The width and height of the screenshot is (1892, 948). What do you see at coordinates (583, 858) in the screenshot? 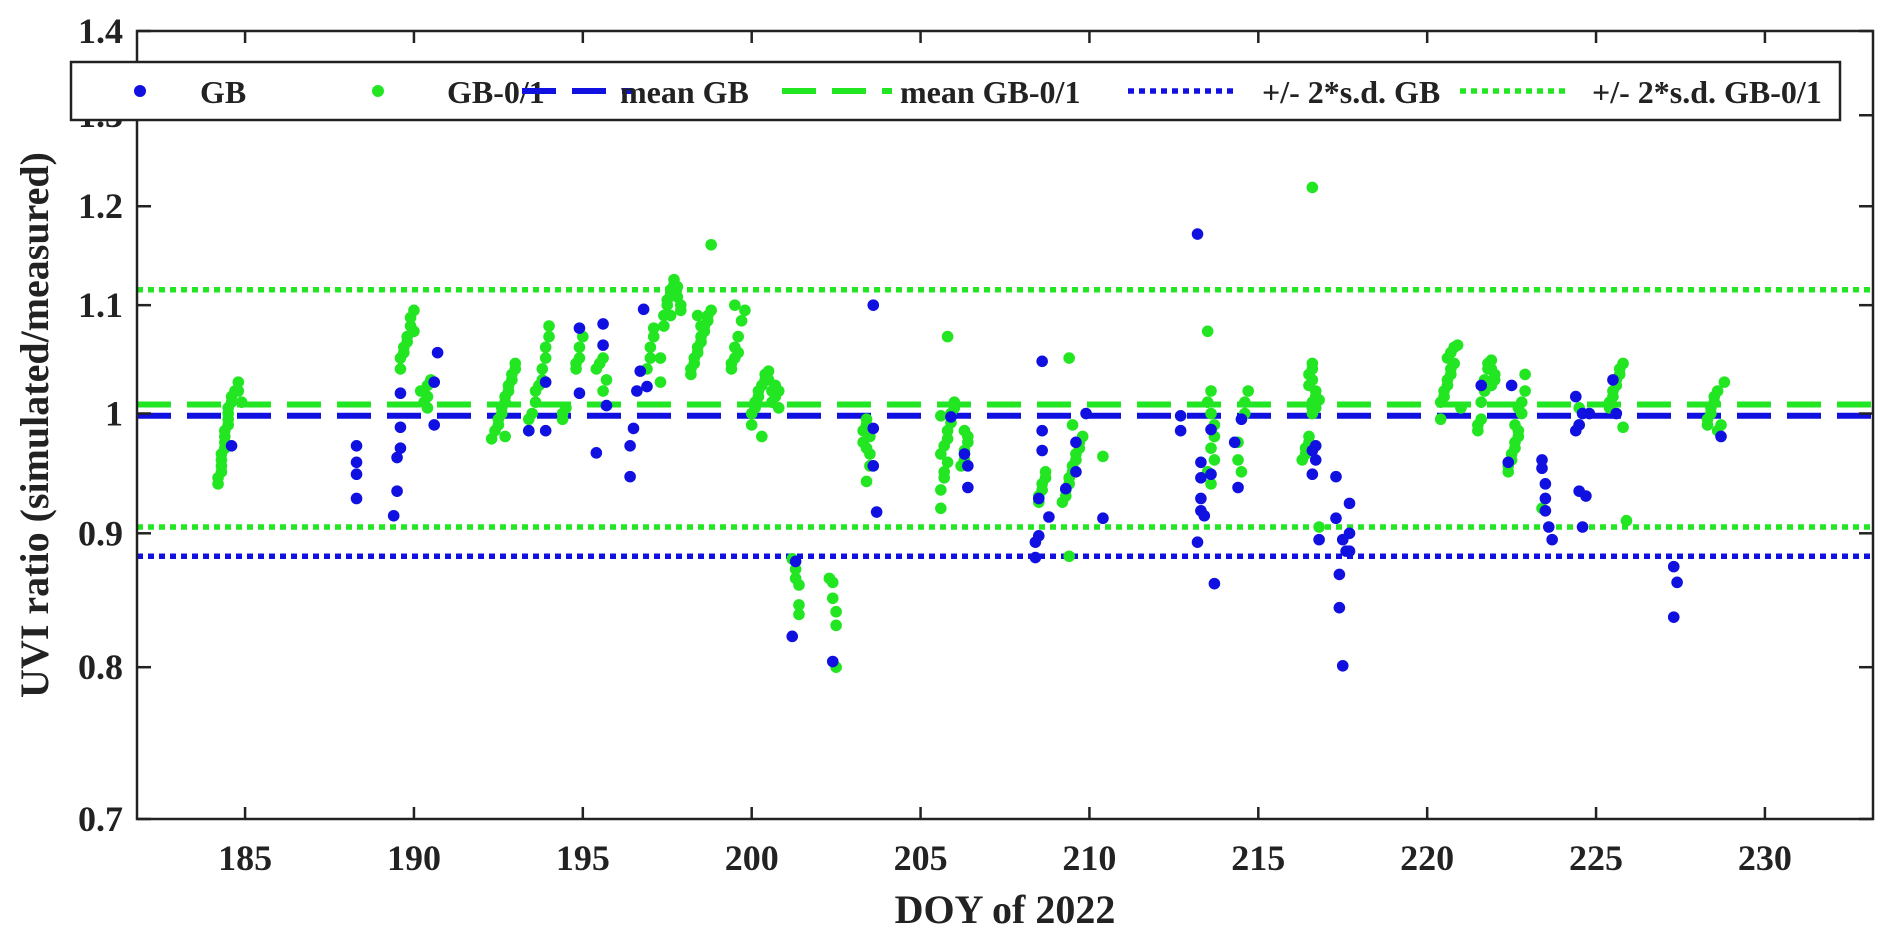
I see `x-tick-label: 195` at bounding box center [583, 858].